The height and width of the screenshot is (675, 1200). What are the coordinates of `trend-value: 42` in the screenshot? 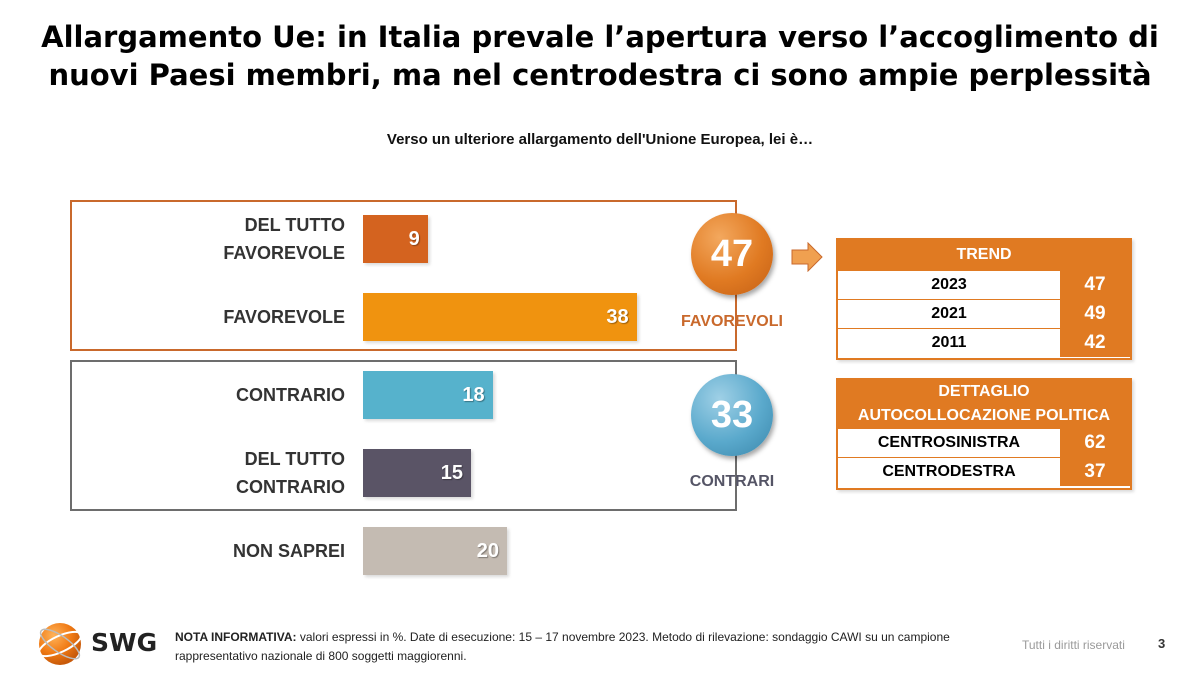 It's located at (1095, 343).